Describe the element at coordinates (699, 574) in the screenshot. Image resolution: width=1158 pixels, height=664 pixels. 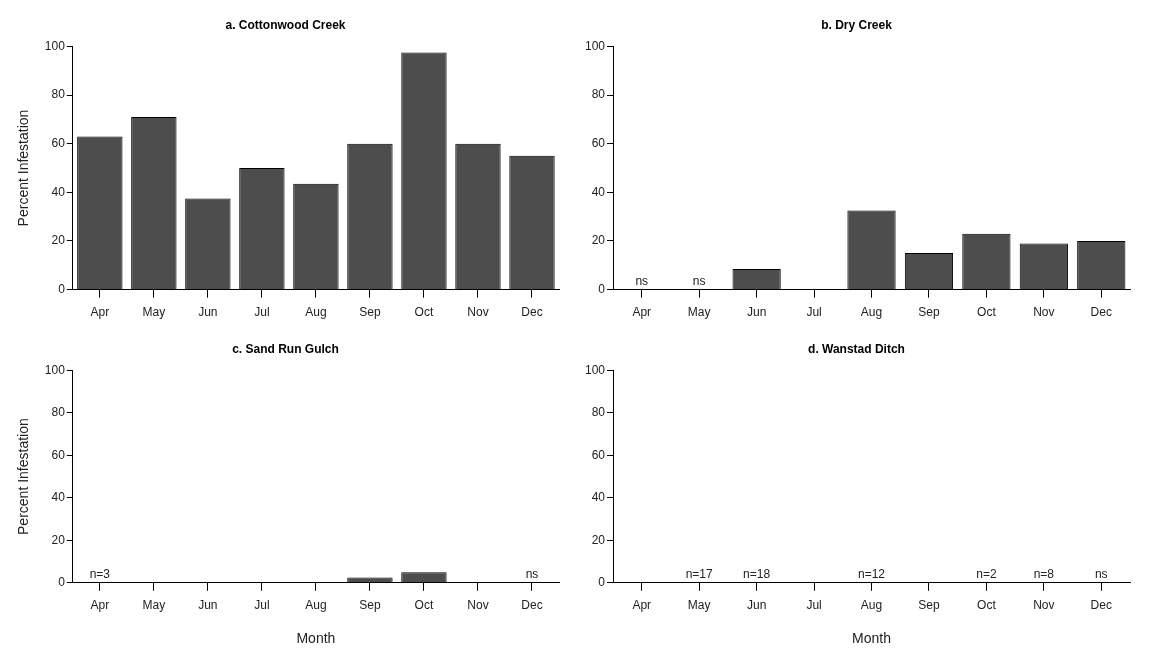
I see `annotation: n=17` at that location.